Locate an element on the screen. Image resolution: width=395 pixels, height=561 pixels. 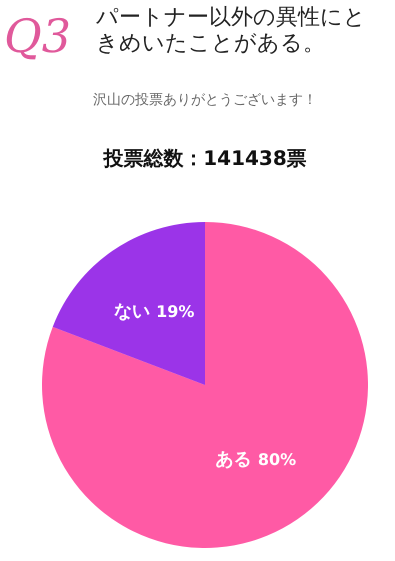
annotation: 投票総数：141438票 is located at coordinates (205, 158).